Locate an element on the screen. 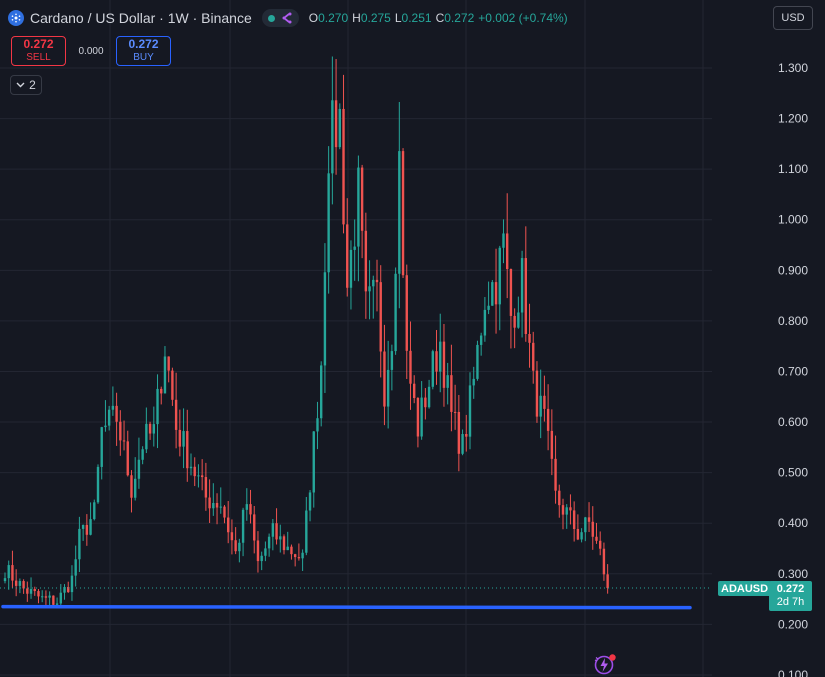  chart-overlays is located at coordinates (356, 598).